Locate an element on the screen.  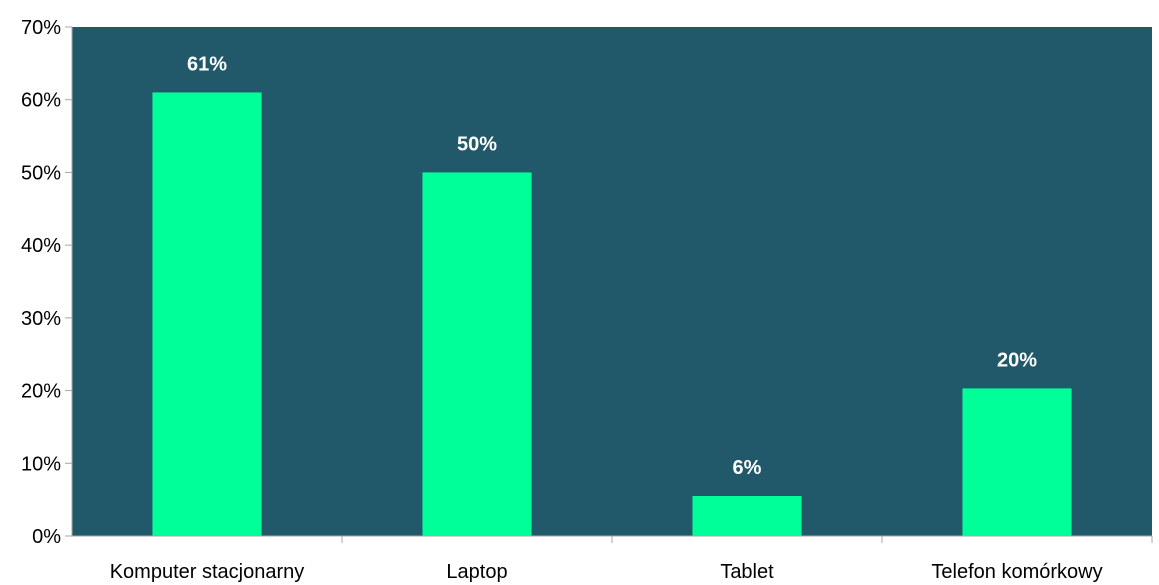
bar-data-label: 20% is located at coordinates (1017, 360).